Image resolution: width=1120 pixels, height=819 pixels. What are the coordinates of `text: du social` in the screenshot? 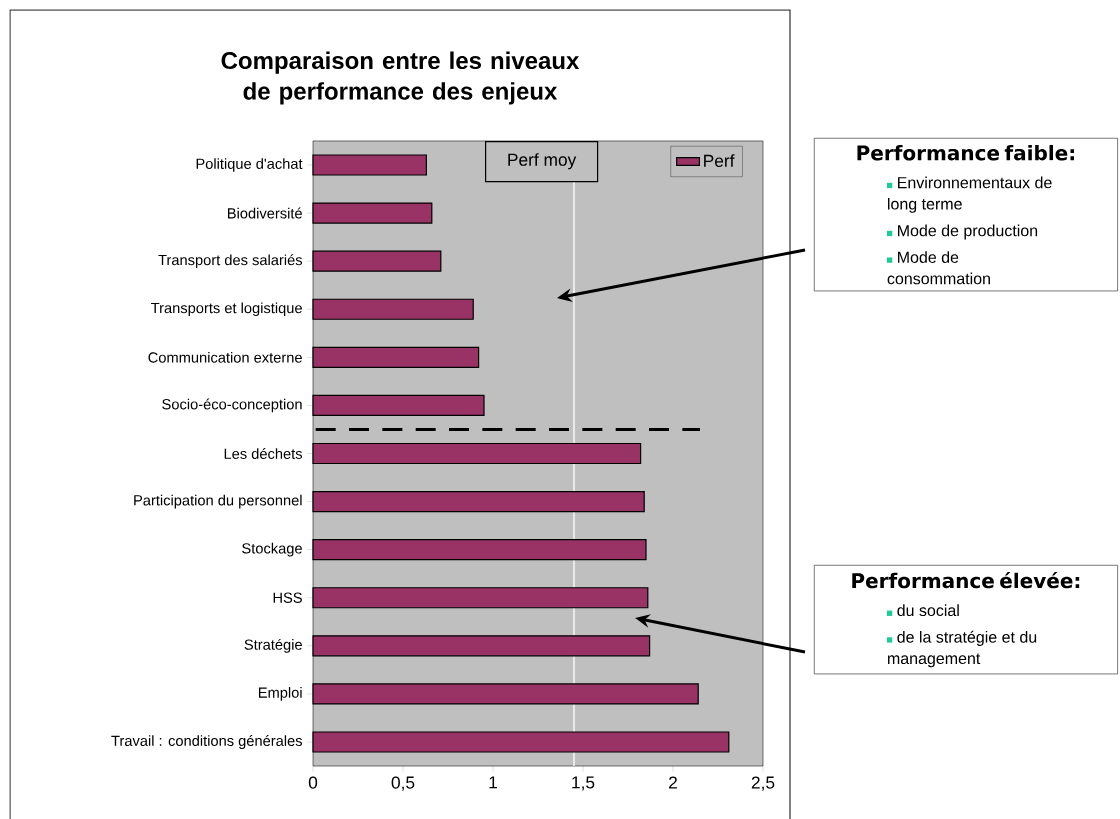 It's located at (928, 610).